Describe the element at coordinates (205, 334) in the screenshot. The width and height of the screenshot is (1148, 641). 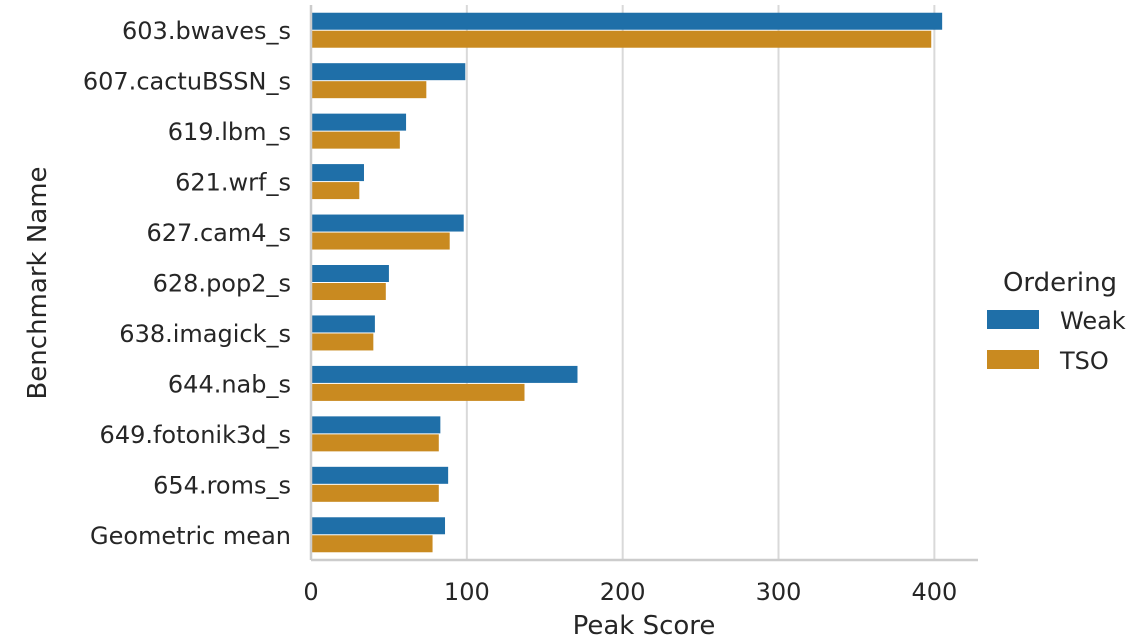
I see `y-tick-label: 638.imagick_s` at that location.